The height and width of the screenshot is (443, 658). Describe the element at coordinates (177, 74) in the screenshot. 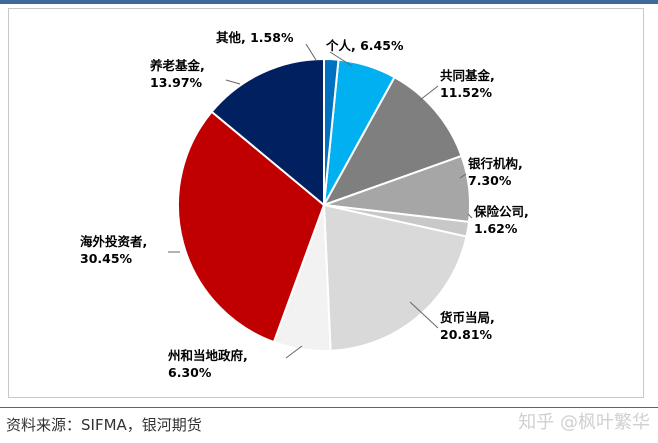

I see `slice-label-8: 养老基金, 13.97%` at that location.